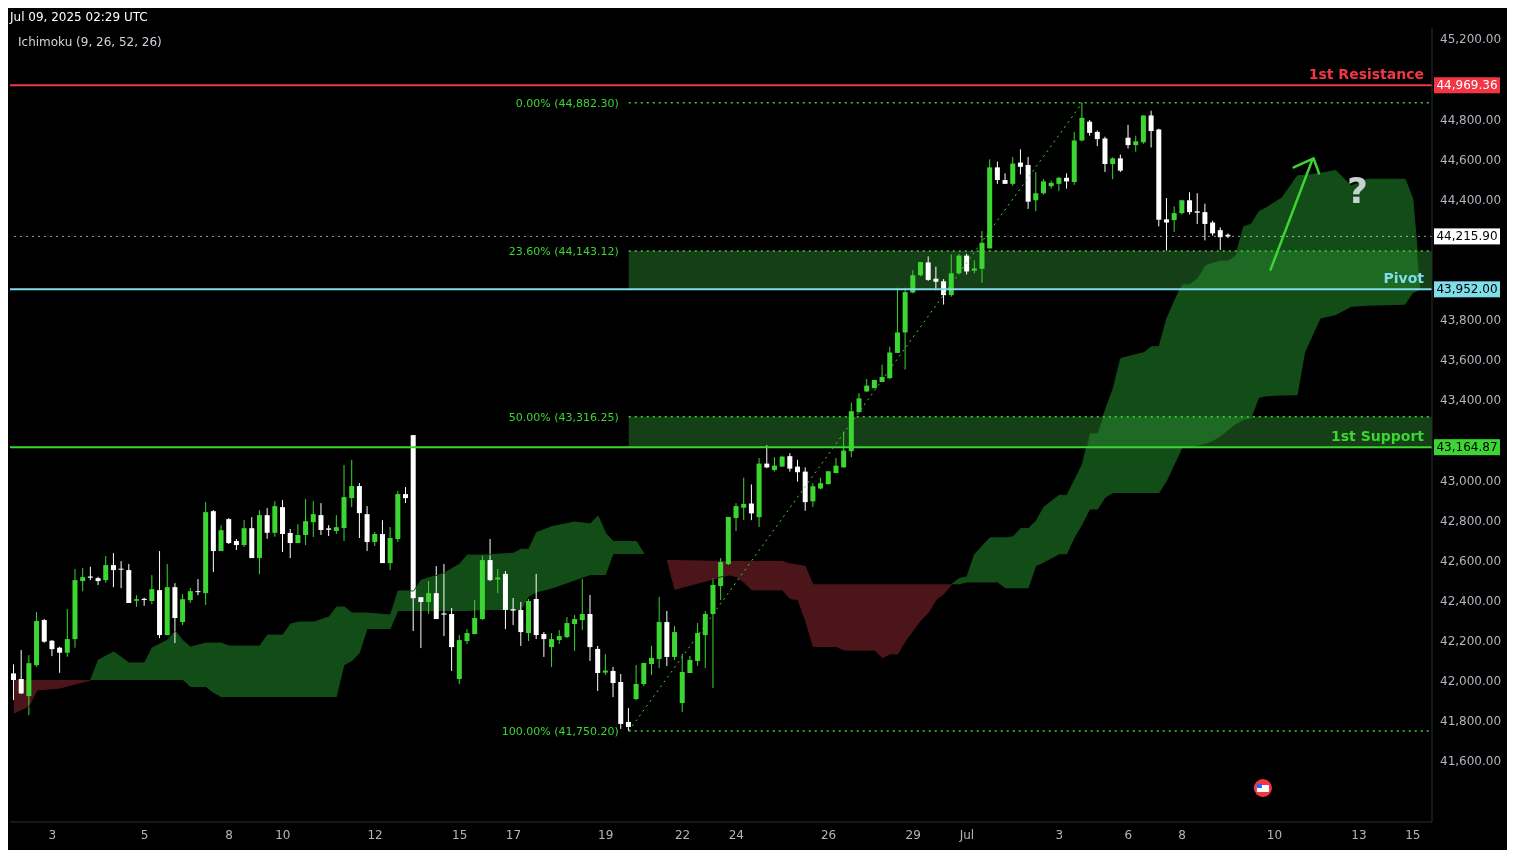  Describe the element at coordinates (1467, 85) in the screenshot. I see `text: 44,969.36` at that location.